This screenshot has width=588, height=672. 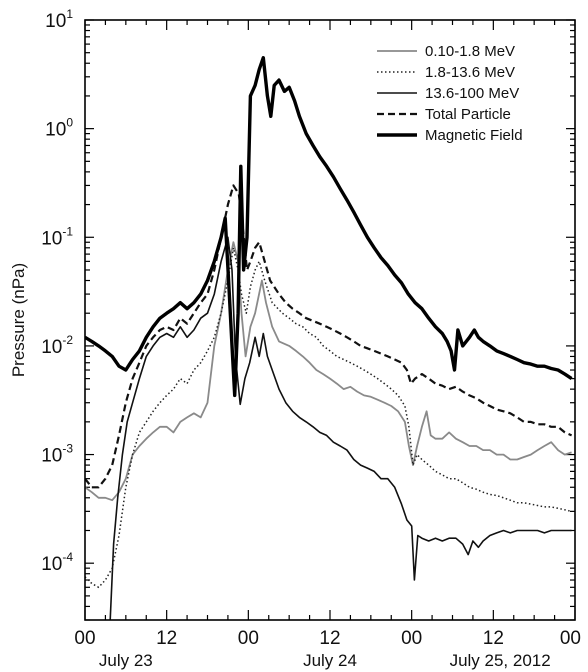 I want to click on y-tick-label: 10⁻³, so click(x=57, y=454).